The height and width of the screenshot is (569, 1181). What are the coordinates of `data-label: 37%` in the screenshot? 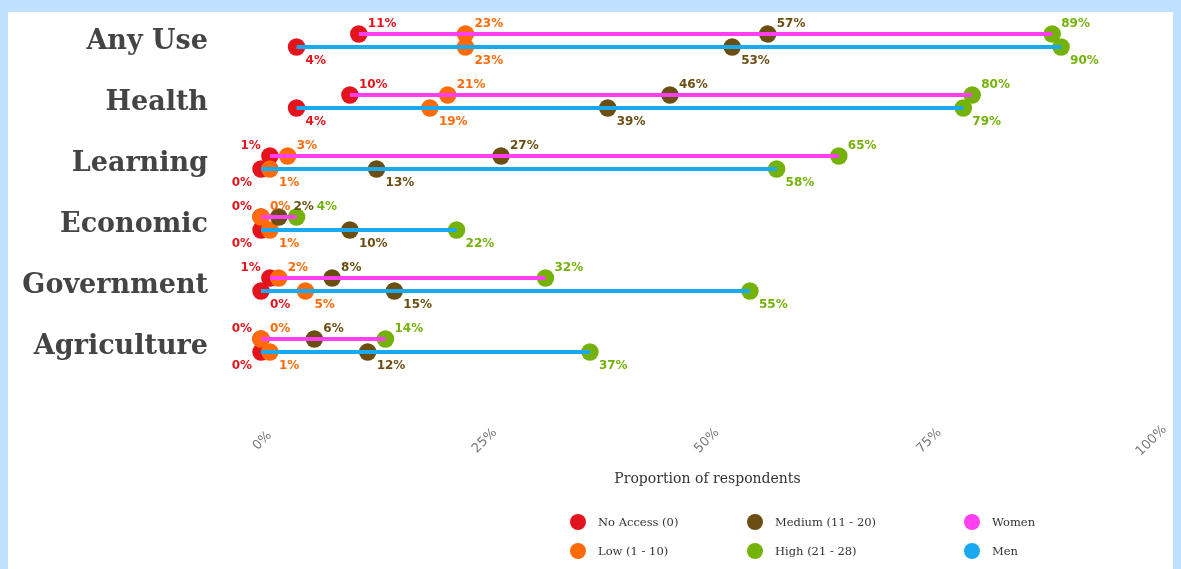 It's located at (613, 365).